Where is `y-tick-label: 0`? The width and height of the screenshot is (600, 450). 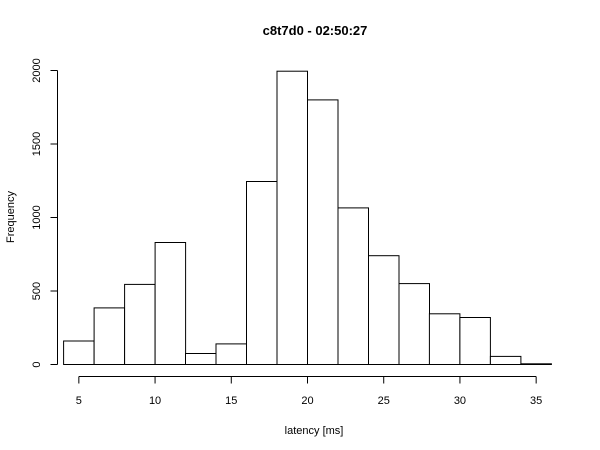 y-tick-label: 0 is located at coordinates (37, 364).